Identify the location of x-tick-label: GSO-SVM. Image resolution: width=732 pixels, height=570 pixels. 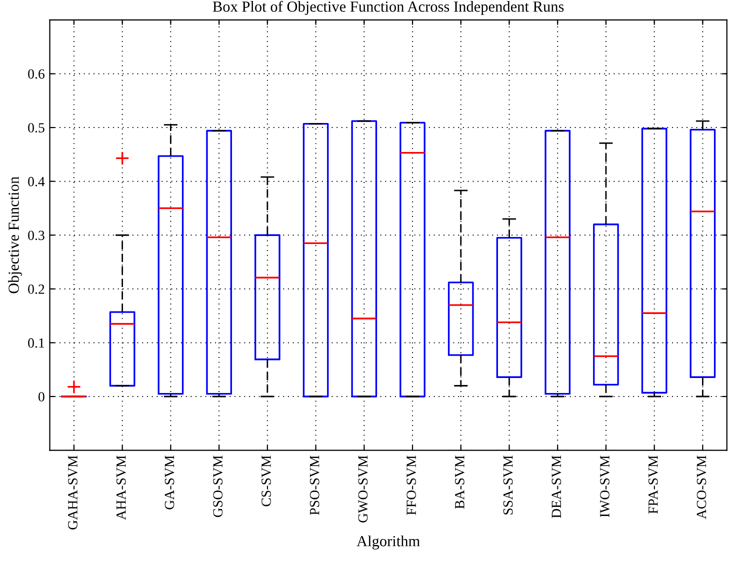
(218, 487).